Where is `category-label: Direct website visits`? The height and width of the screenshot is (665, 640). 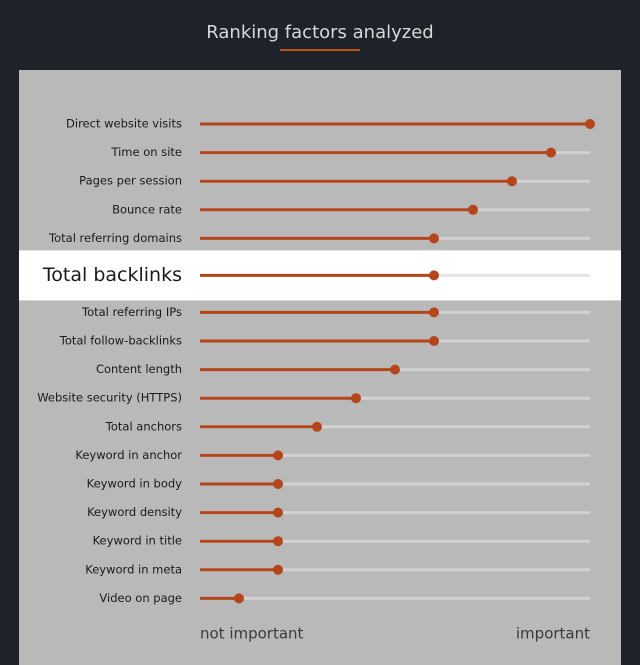
category-label: Direct website visits is located at coordinates (124, 124).